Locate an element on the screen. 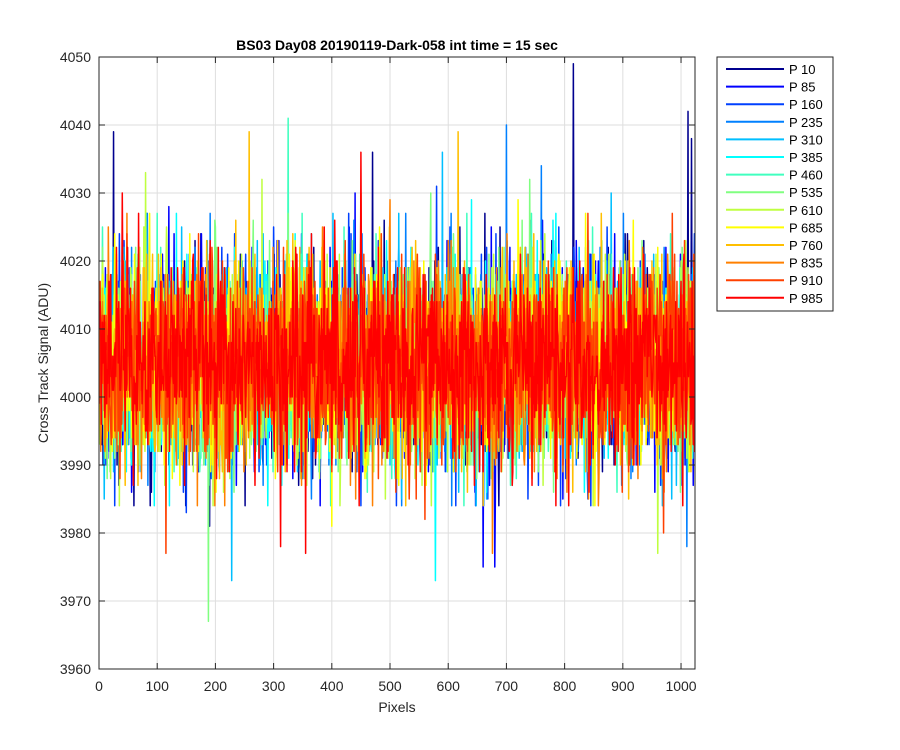  y-tick-label: 3970 is located at coordinates (75, 601).